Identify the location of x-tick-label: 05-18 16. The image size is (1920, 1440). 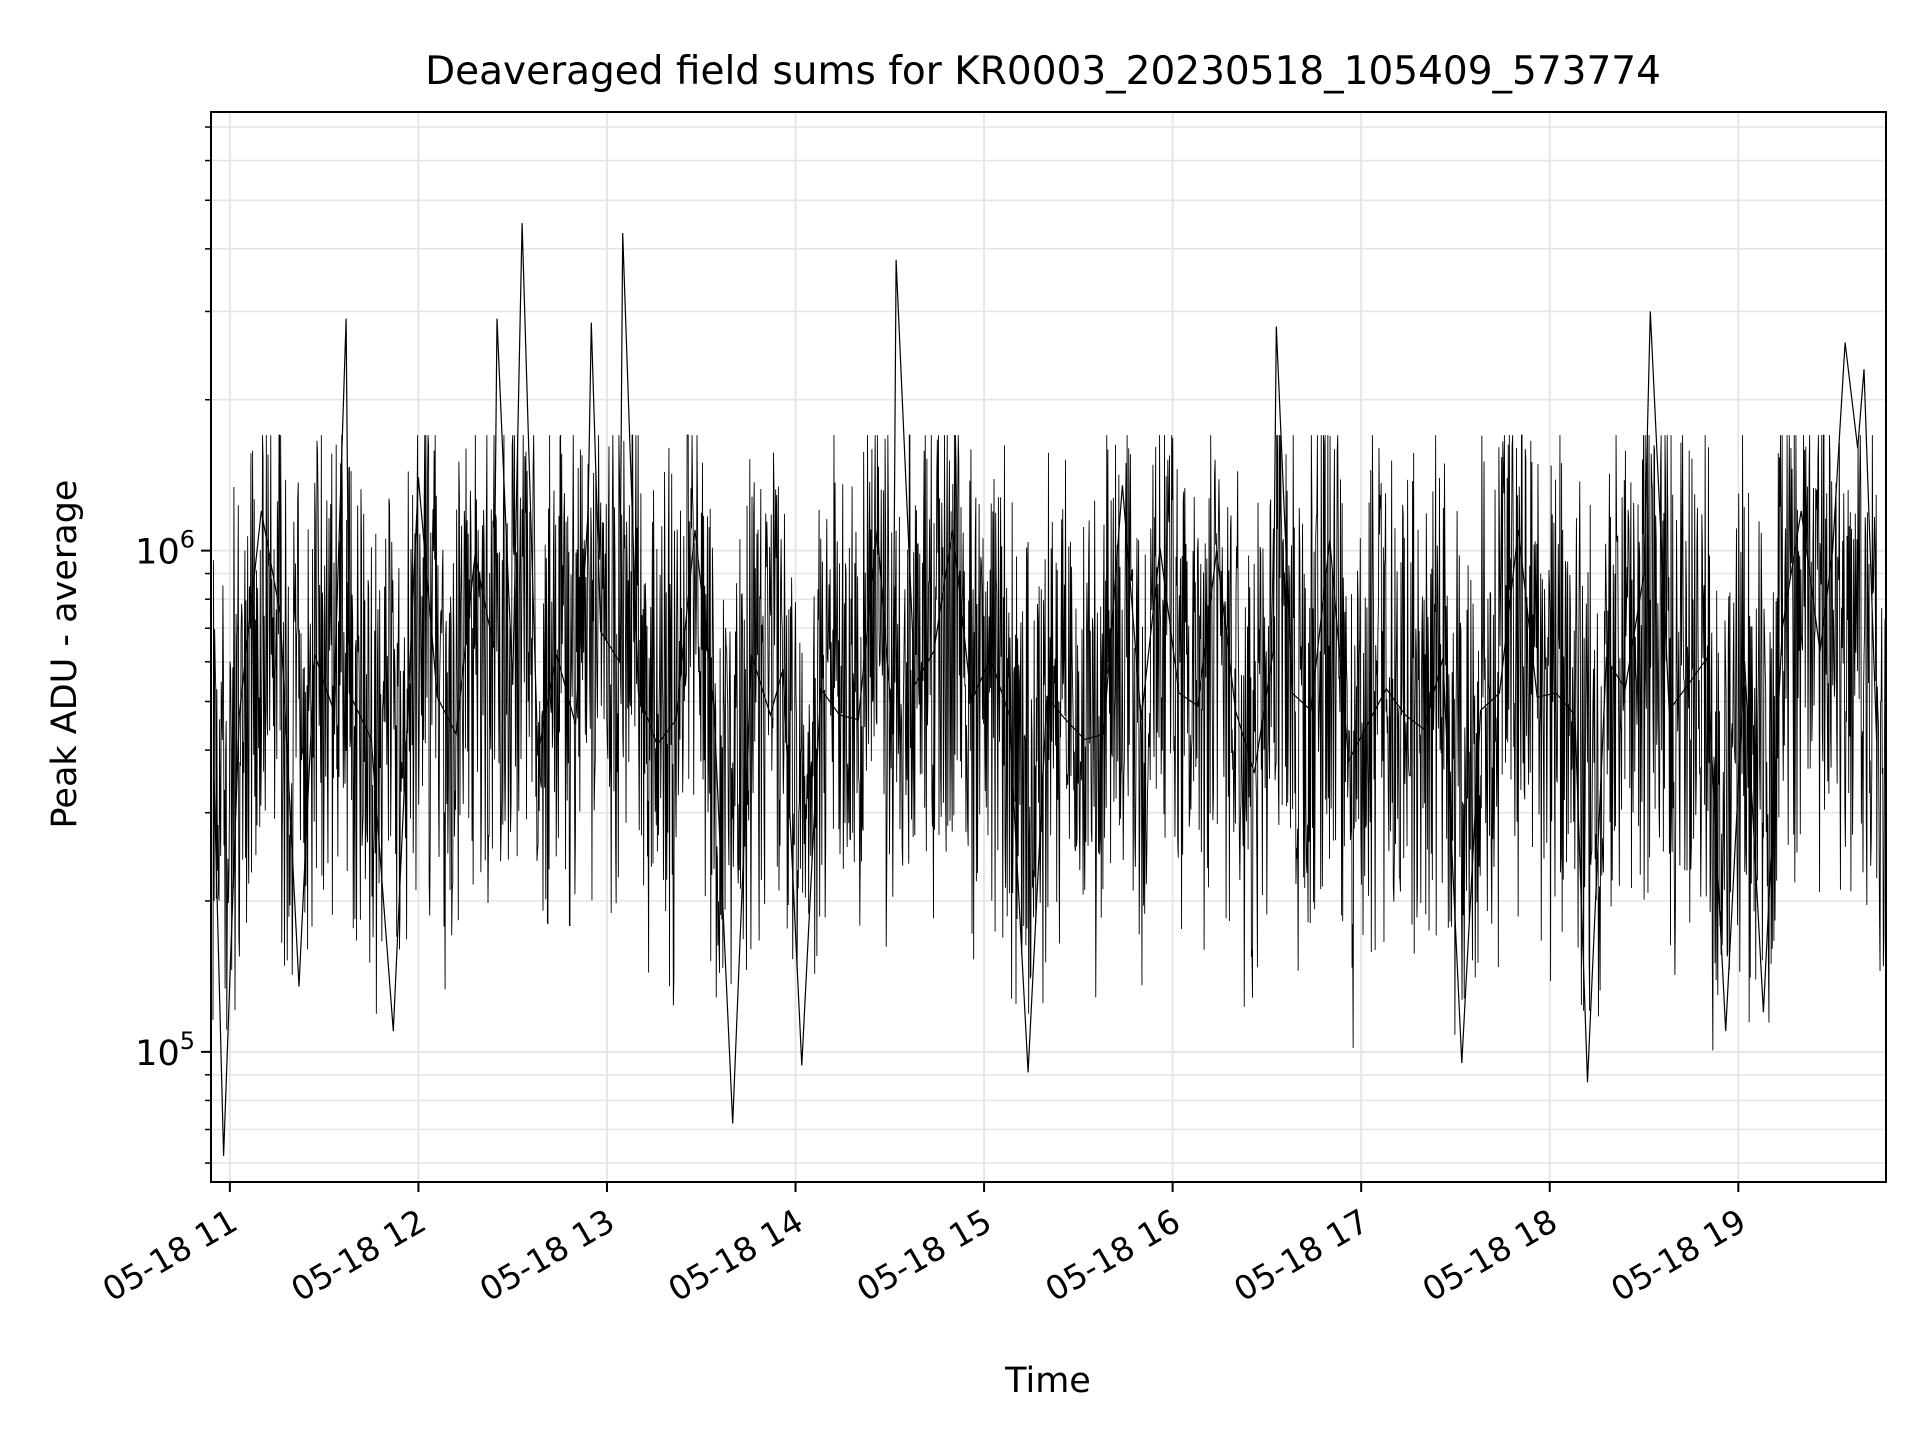
(1113, 1255).